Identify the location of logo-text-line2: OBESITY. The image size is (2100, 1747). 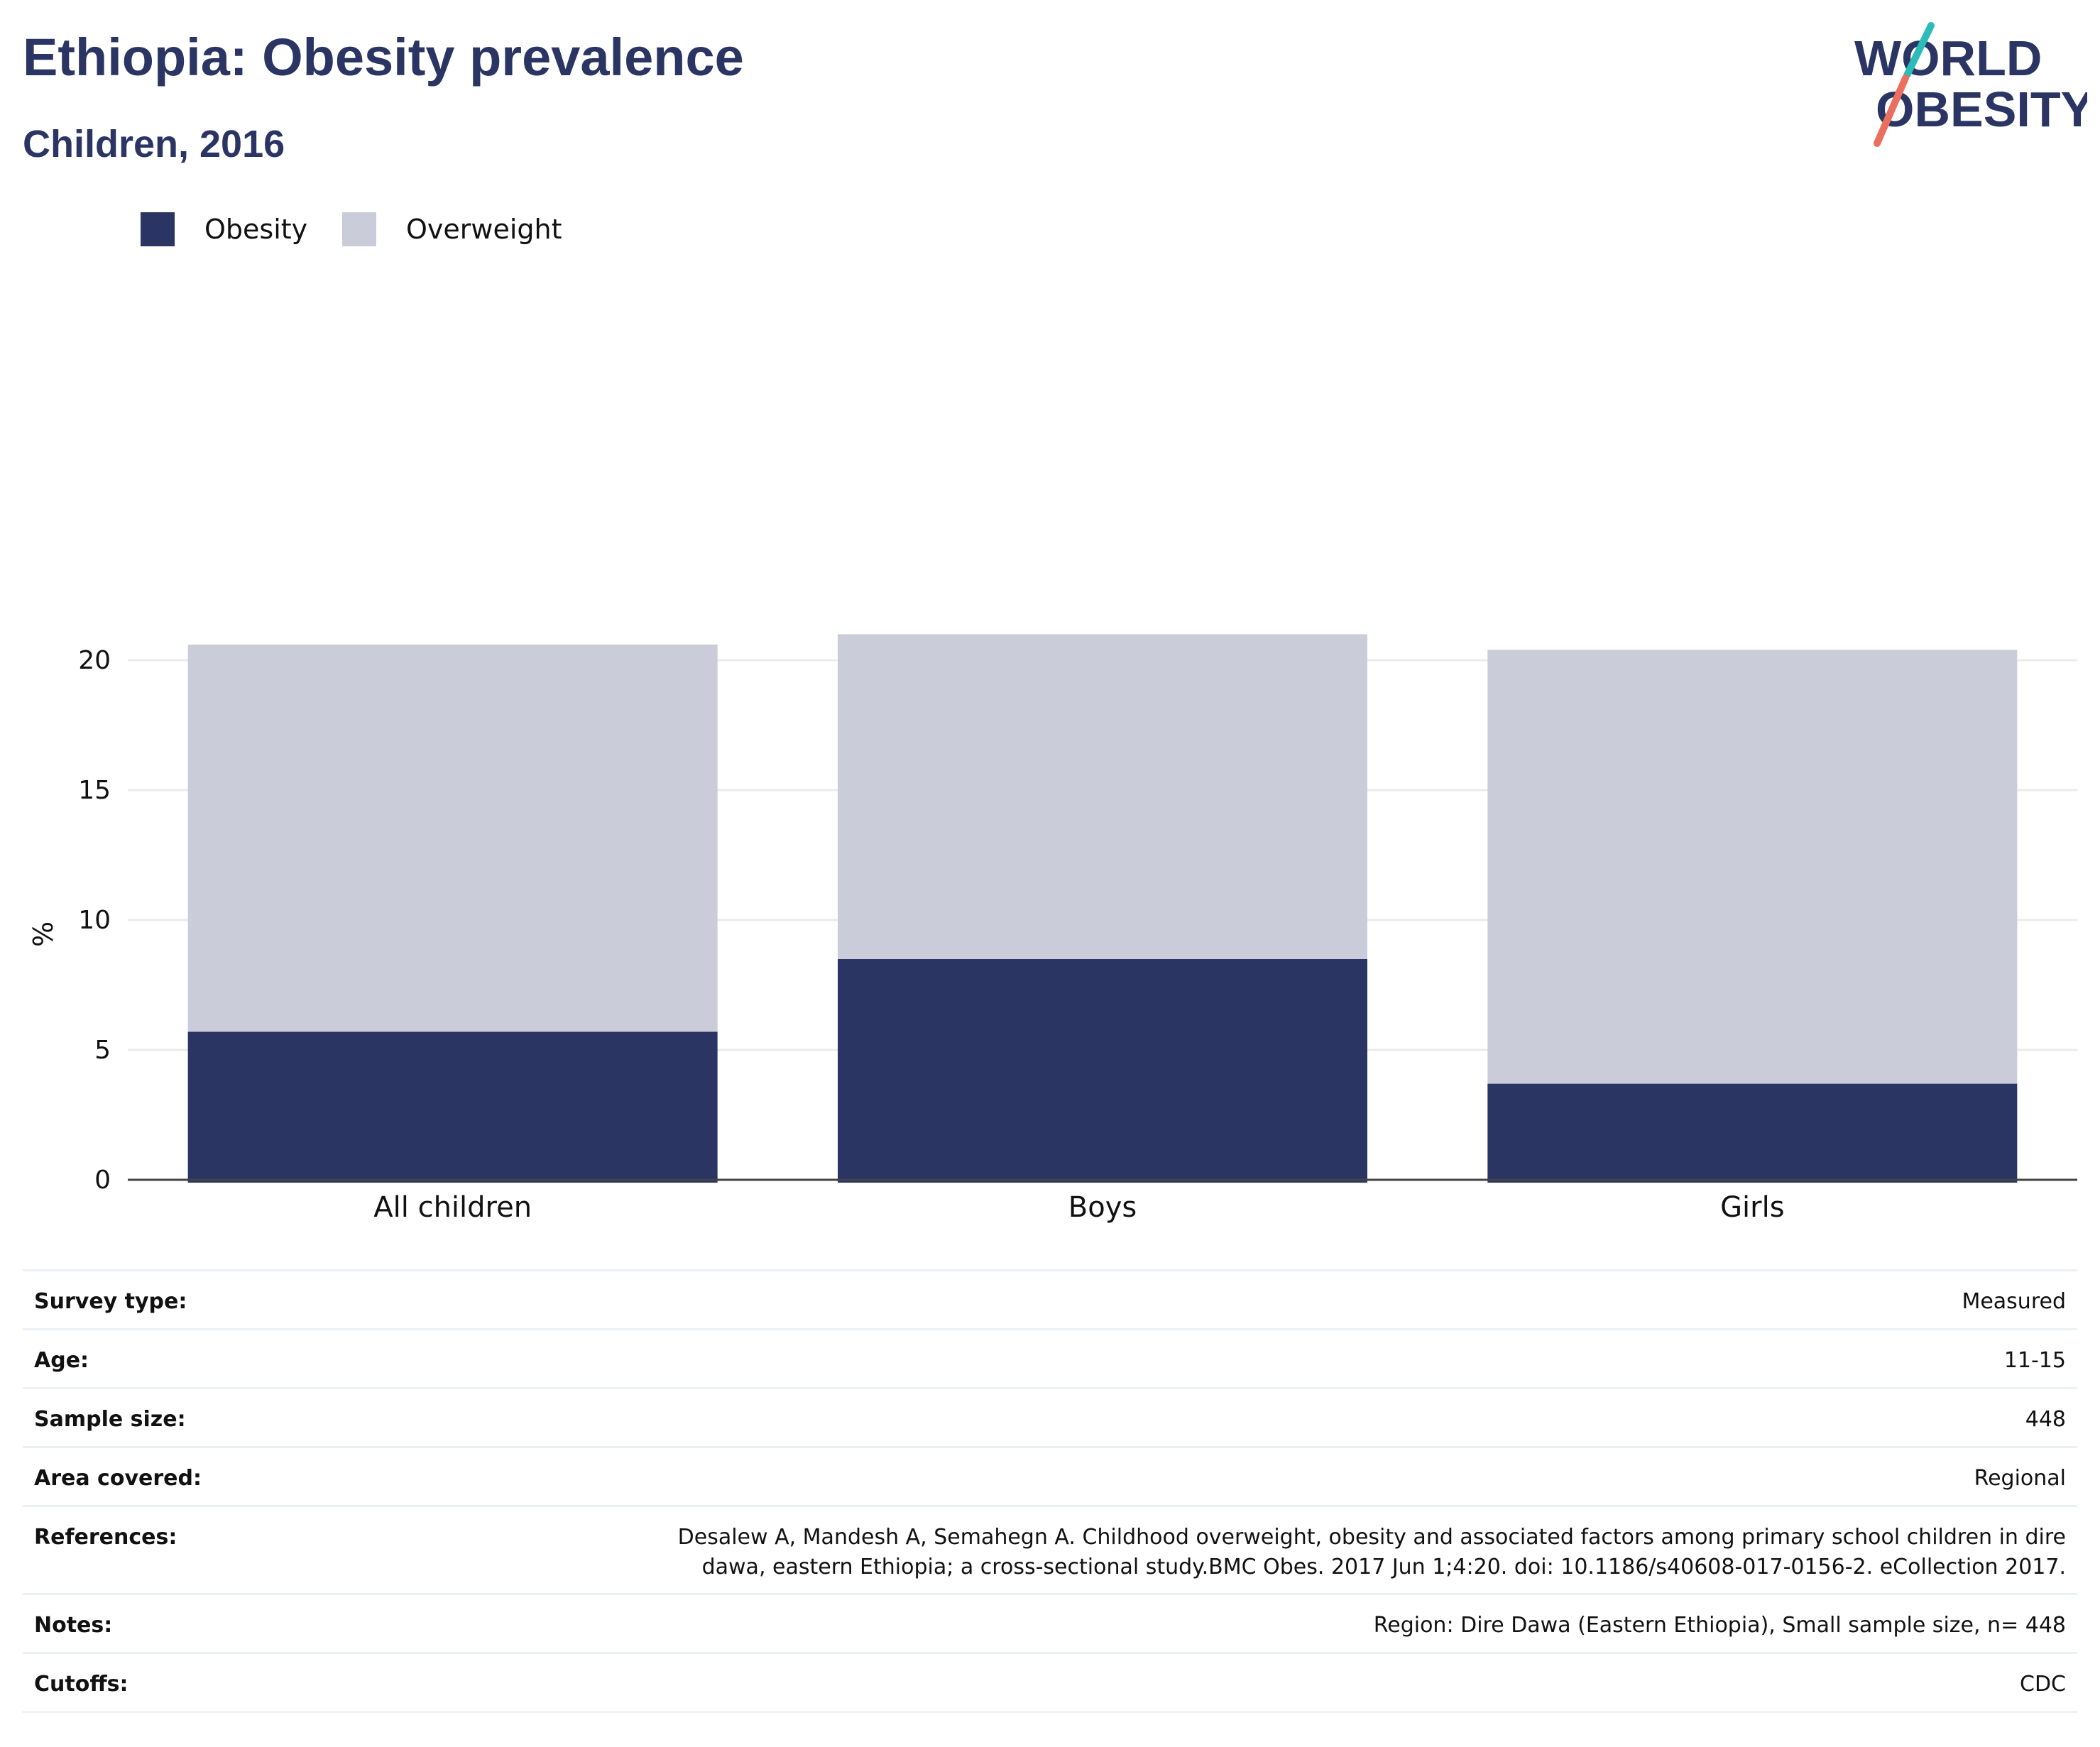
(1981, 109).